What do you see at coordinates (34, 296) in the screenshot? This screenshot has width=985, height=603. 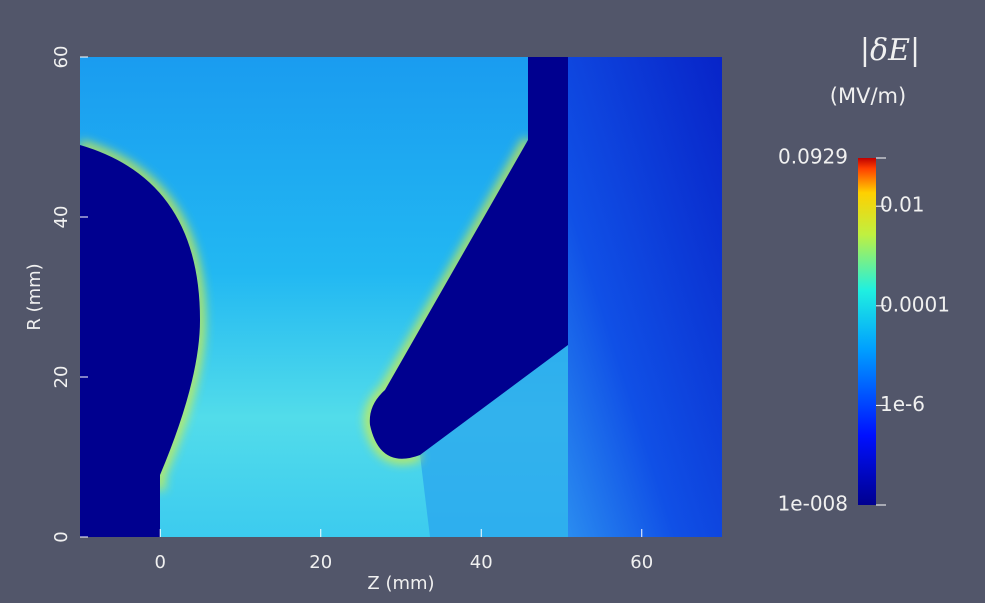 I see `y-axis-label: R (mm)` at bounding box center [34, 296].